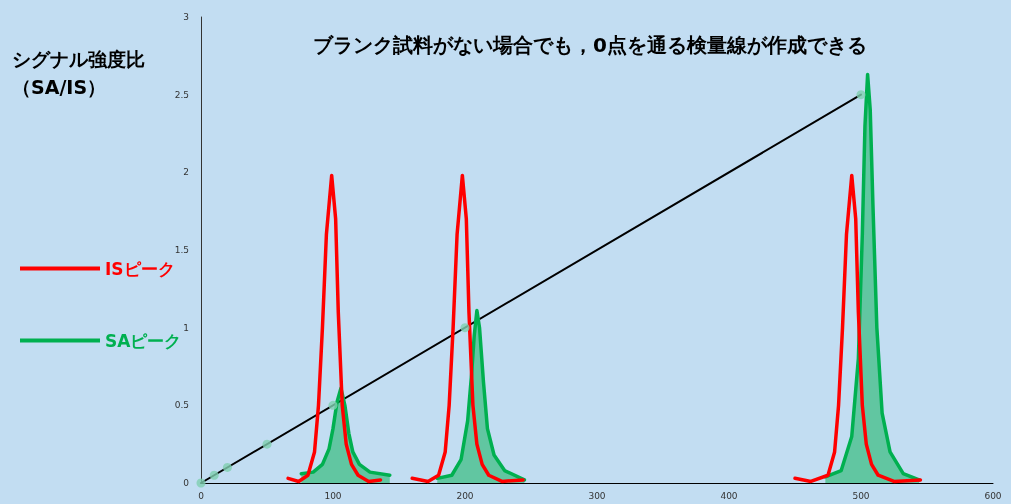 The image size is (1011, 504). Describe the element at coordinates (140, 268) in the screenshot. I see `legend-label: ISピーク` at that location.